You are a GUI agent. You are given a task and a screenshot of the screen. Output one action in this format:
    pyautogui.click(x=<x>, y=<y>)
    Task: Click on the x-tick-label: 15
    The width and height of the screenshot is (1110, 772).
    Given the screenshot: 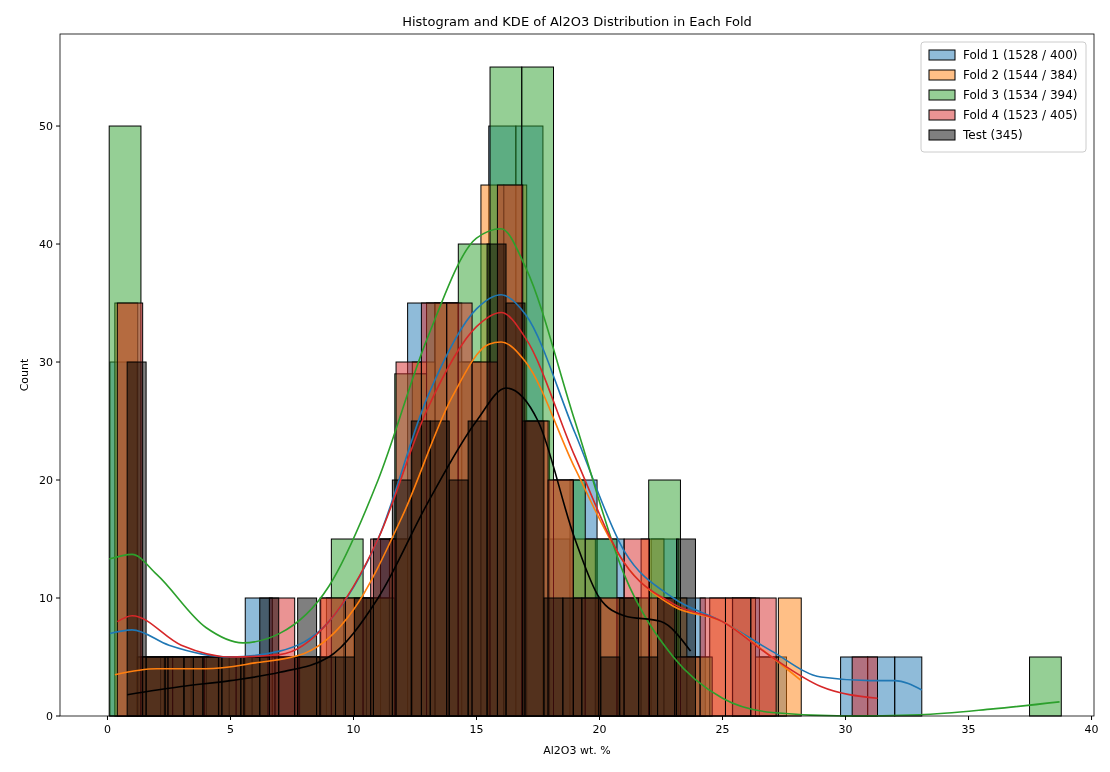 What is the action you would take?
    pyautogui.click(x=476, y=729)
    